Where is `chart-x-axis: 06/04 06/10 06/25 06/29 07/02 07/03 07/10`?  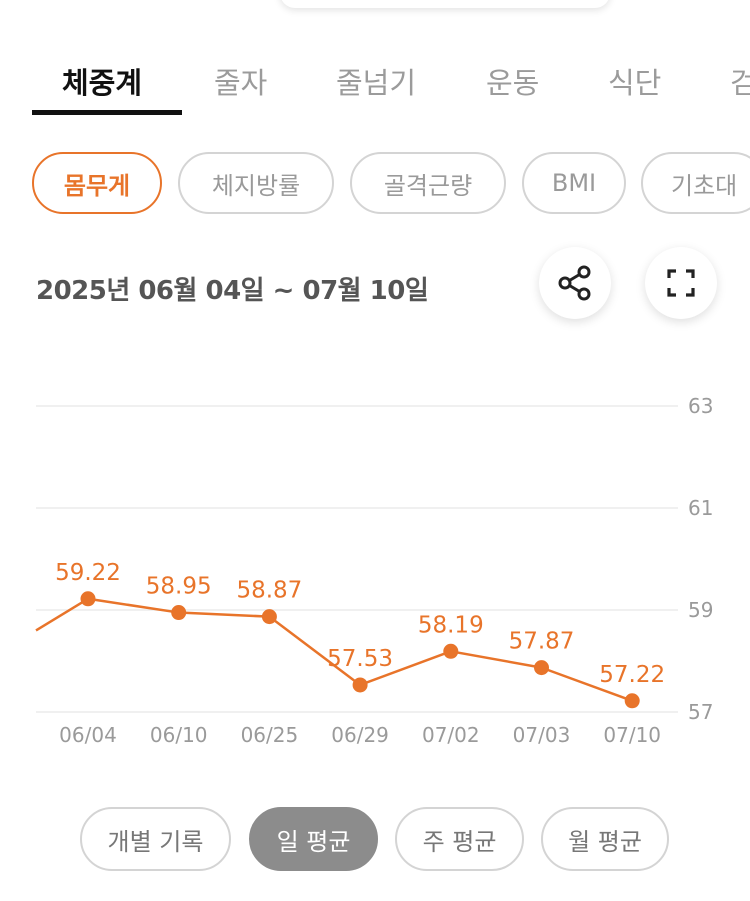 chart-x-axis: 06/04 06/10 06/25 06/29 07/02 07/03 07/10 is located at coordinates (360, 735).